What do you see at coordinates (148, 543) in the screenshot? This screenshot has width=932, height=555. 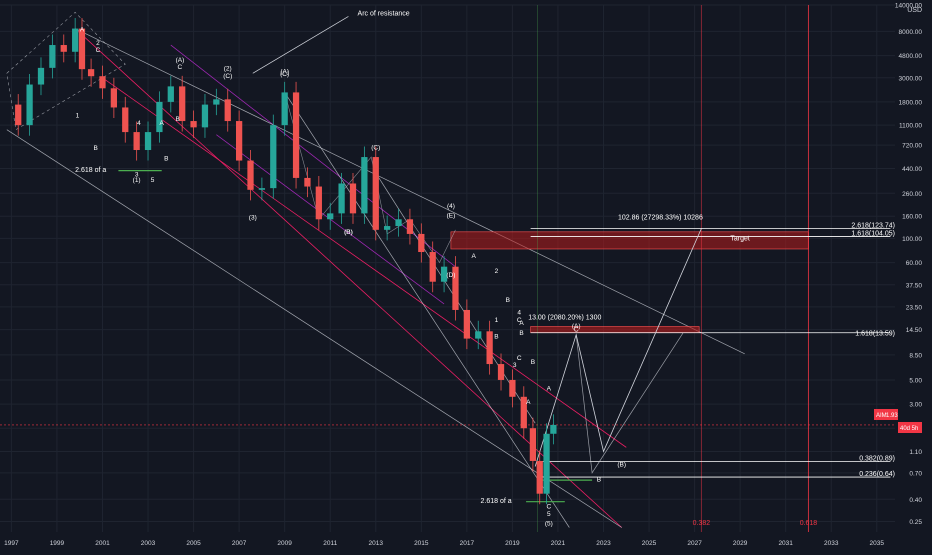 I see `time-tick: 2003` at bounding box center [148, 543].